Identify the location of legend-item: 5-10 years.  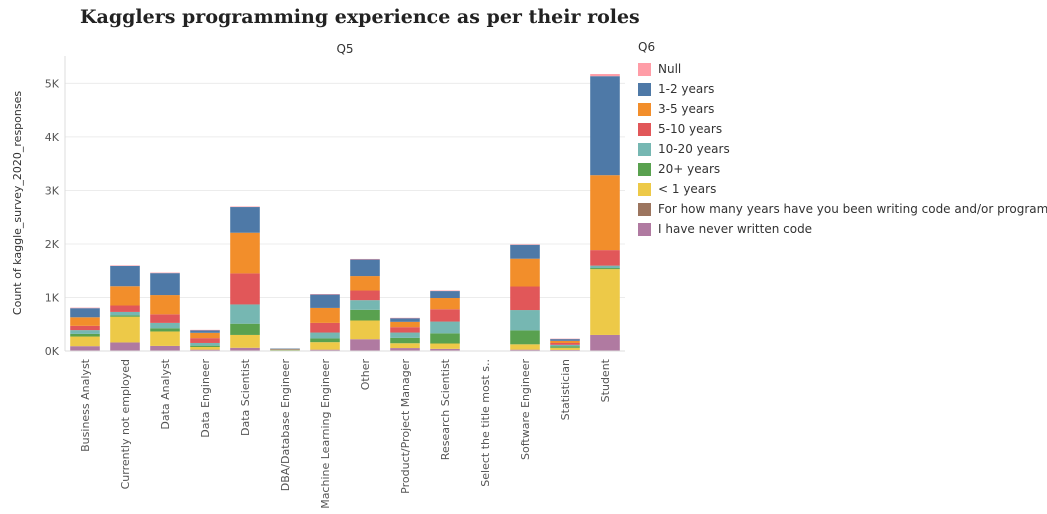
(842, 129).